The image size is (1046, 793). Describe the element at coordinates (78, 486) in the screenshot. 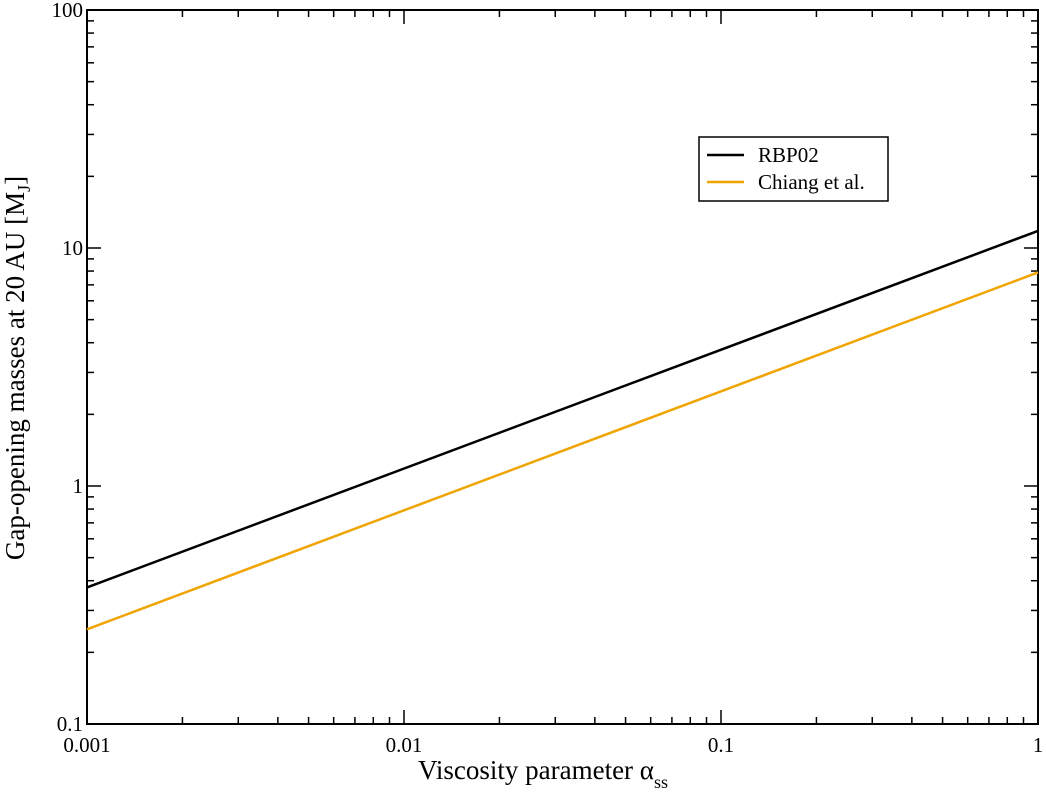

I see `y-tick-label: 1` at that location.